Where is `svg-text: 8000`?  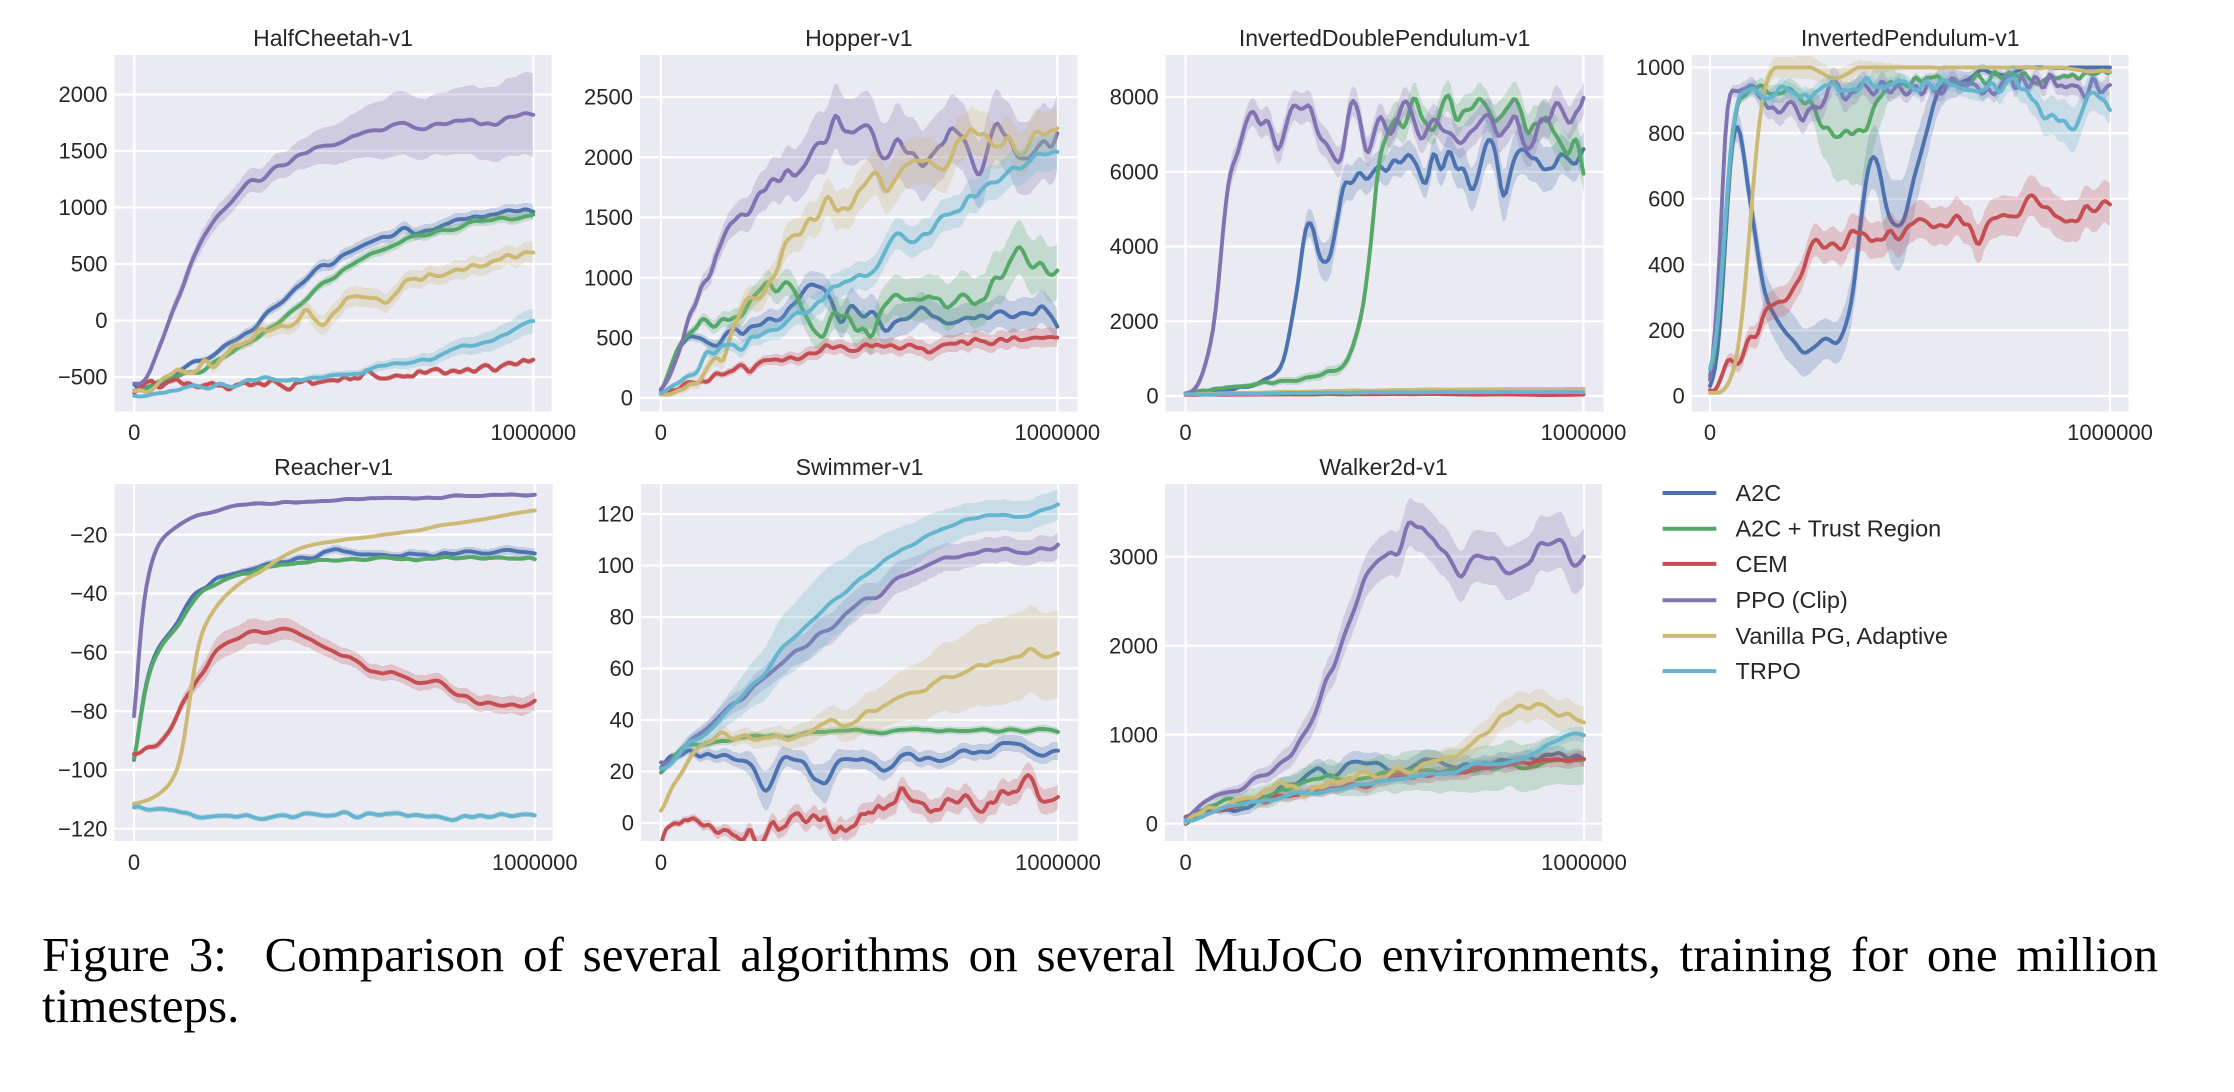
svg-text: 8000 is located at coordinates (1134, 97).